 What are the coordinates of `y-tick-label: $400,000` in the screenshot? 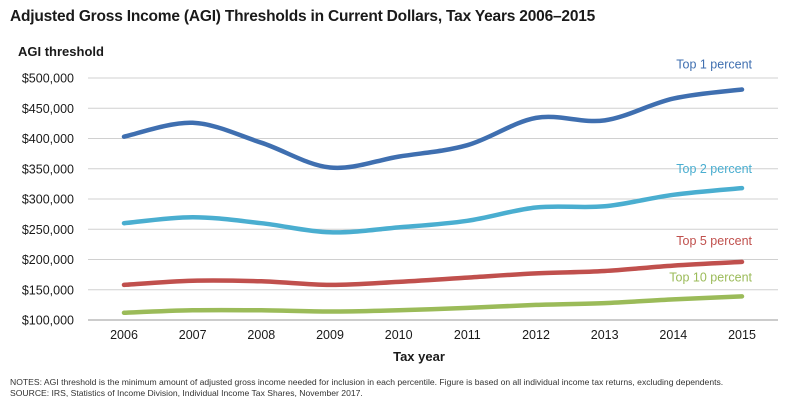 It's located at (48, 139).